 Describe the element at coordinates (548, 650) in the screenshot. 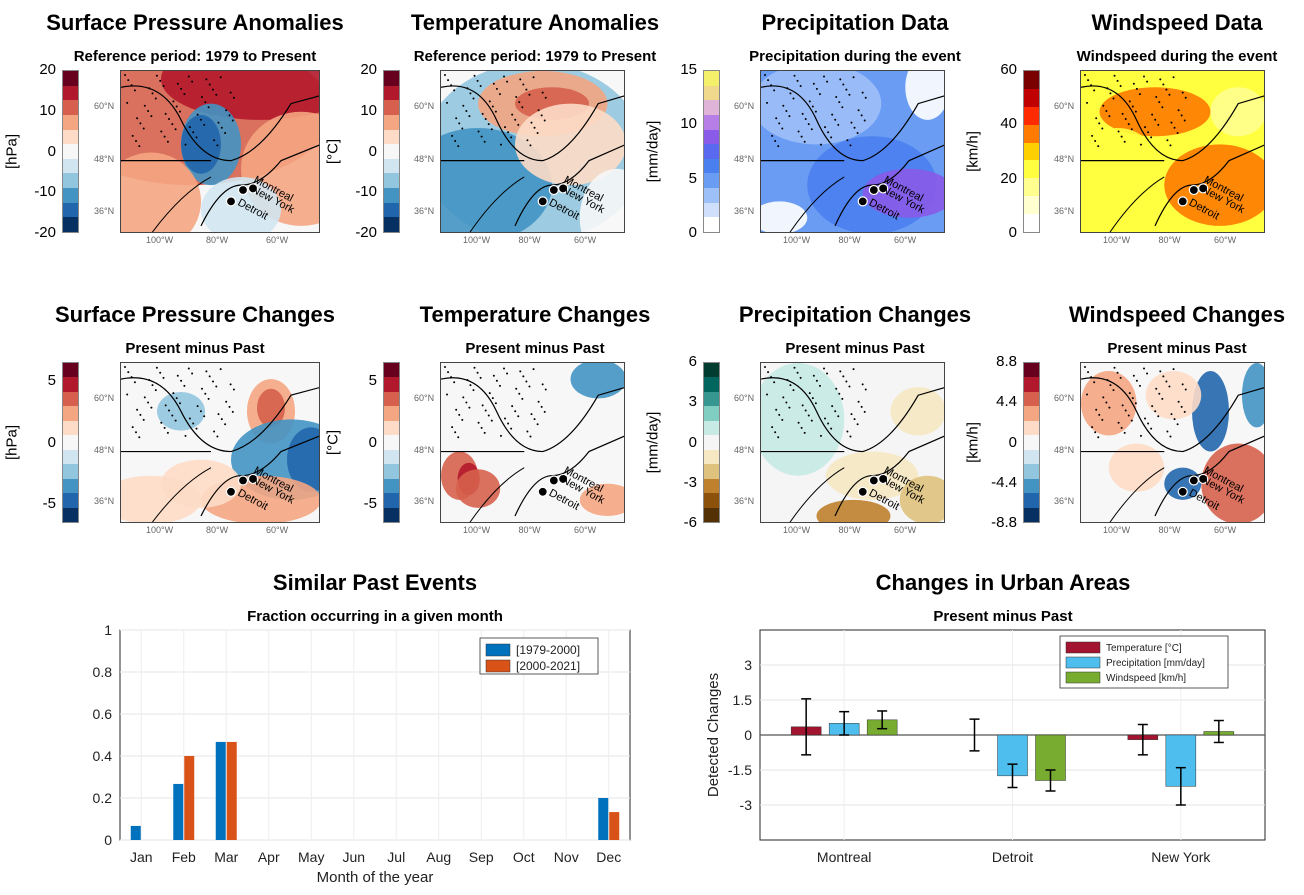

I see `legend-label: [1979-2000]` at that location.